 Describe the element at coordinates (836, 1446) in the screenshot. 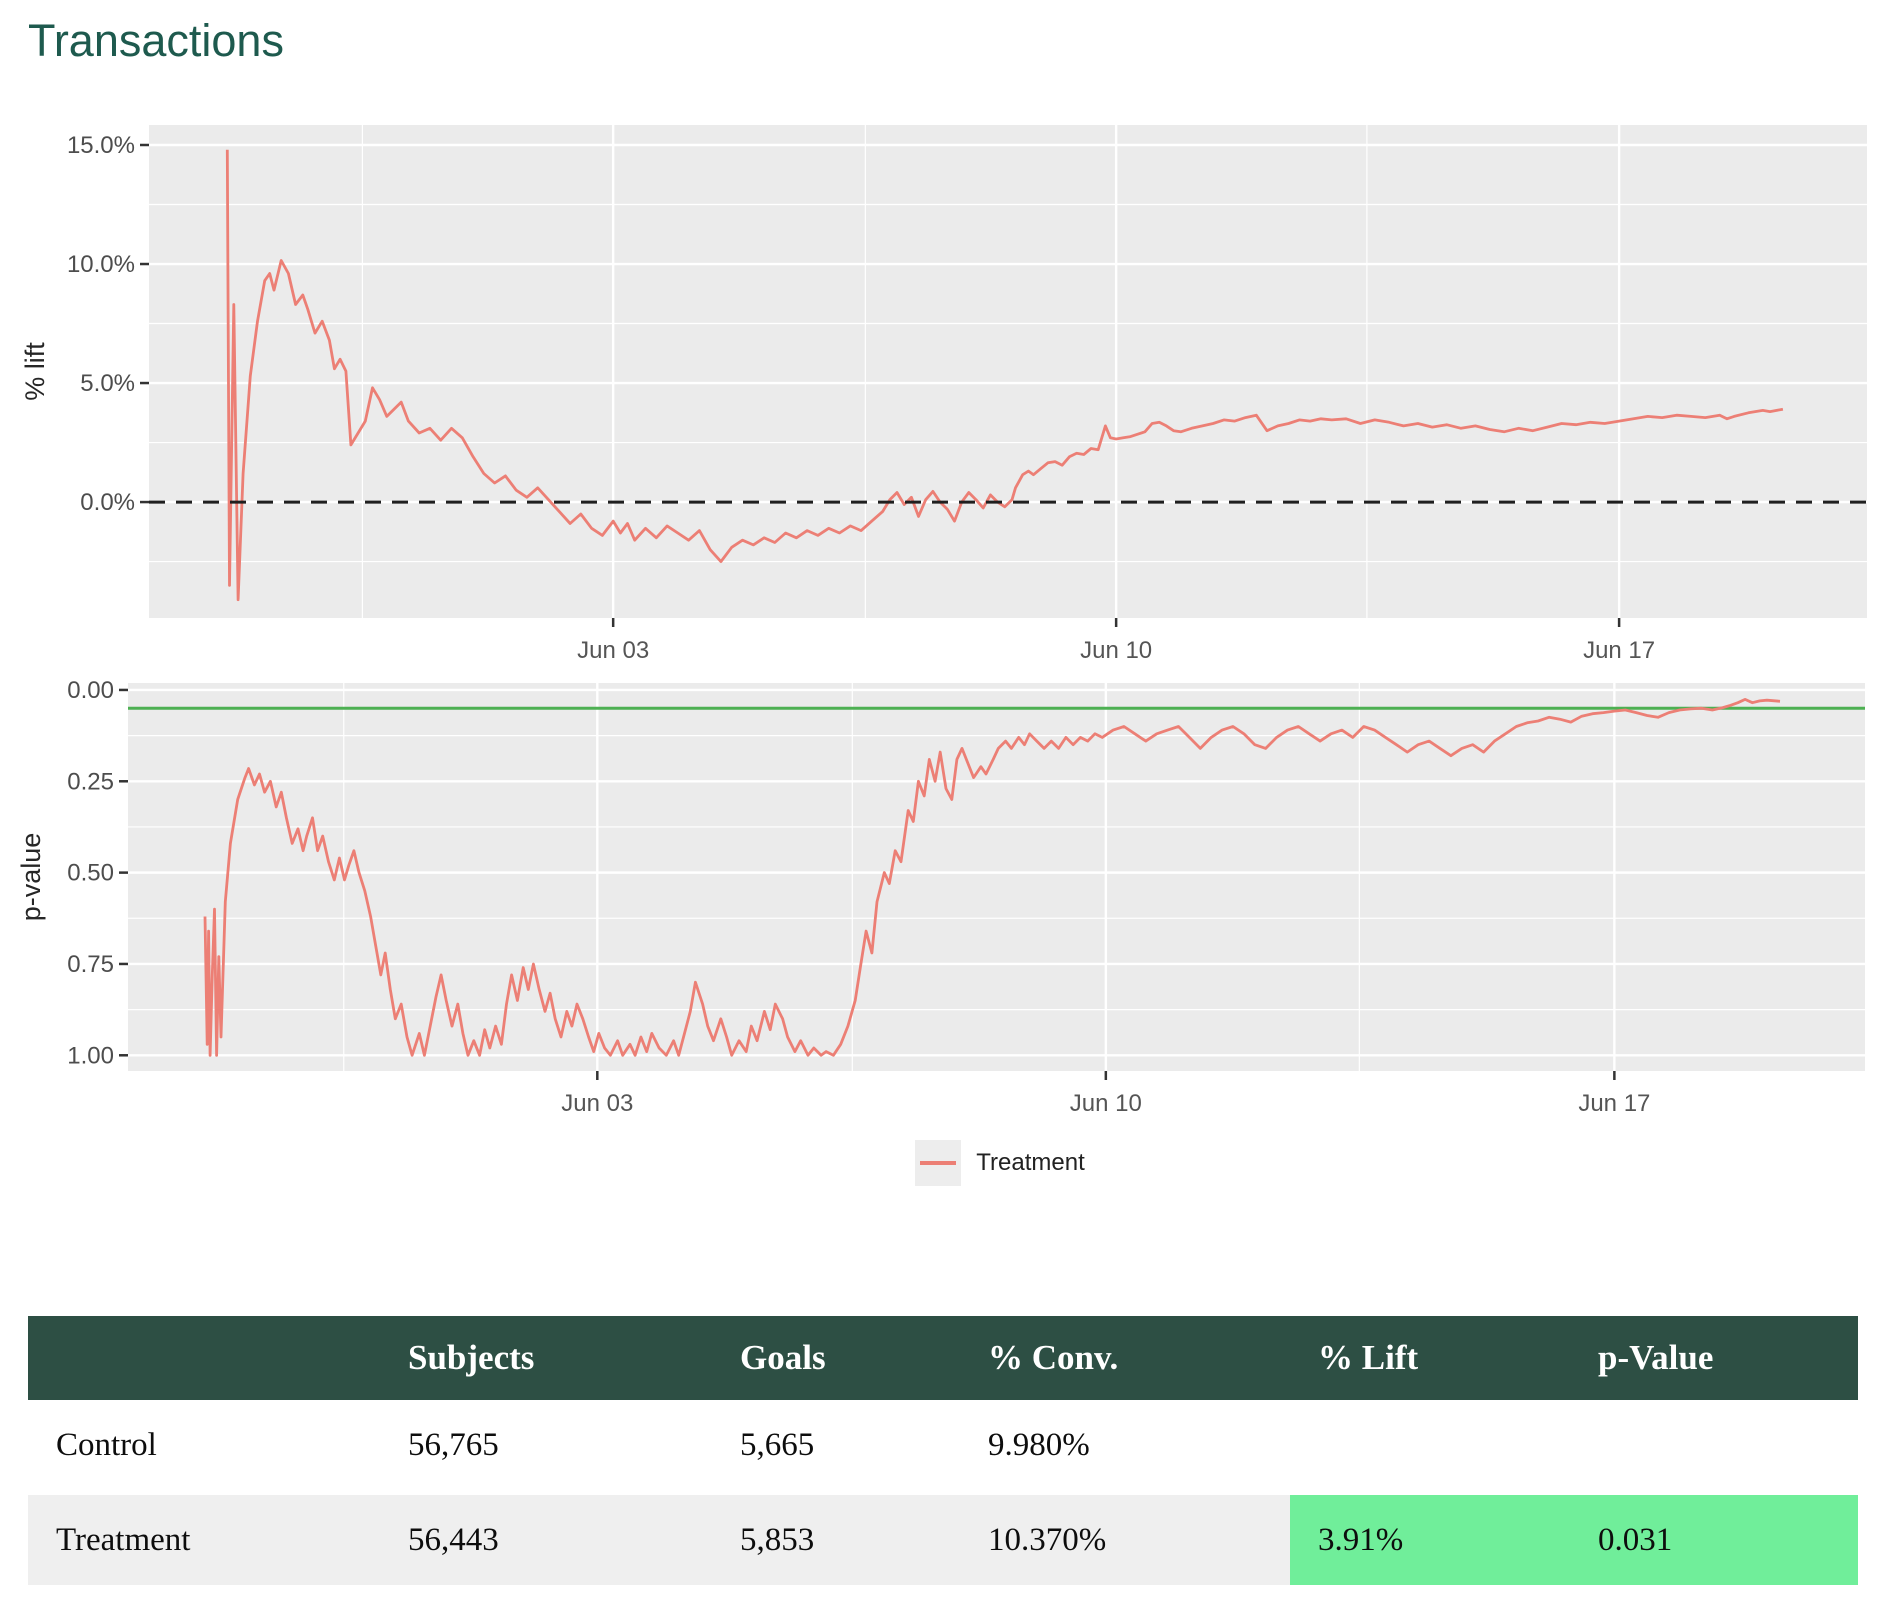

I see `control-goals: 5,665` at that location.